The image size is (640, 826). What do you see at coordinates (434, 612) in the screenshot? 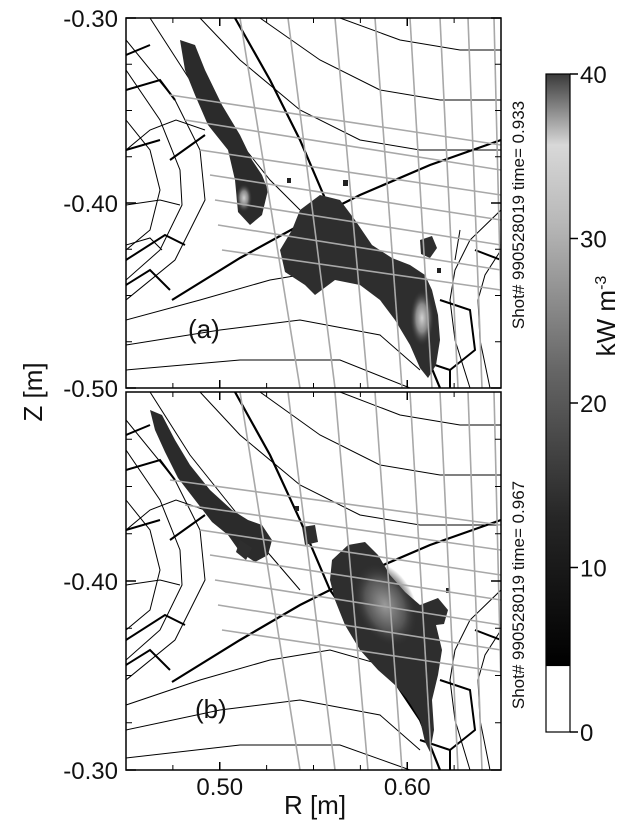
I see `panel-b-emission-lobe` at bounding box center [434, 612].